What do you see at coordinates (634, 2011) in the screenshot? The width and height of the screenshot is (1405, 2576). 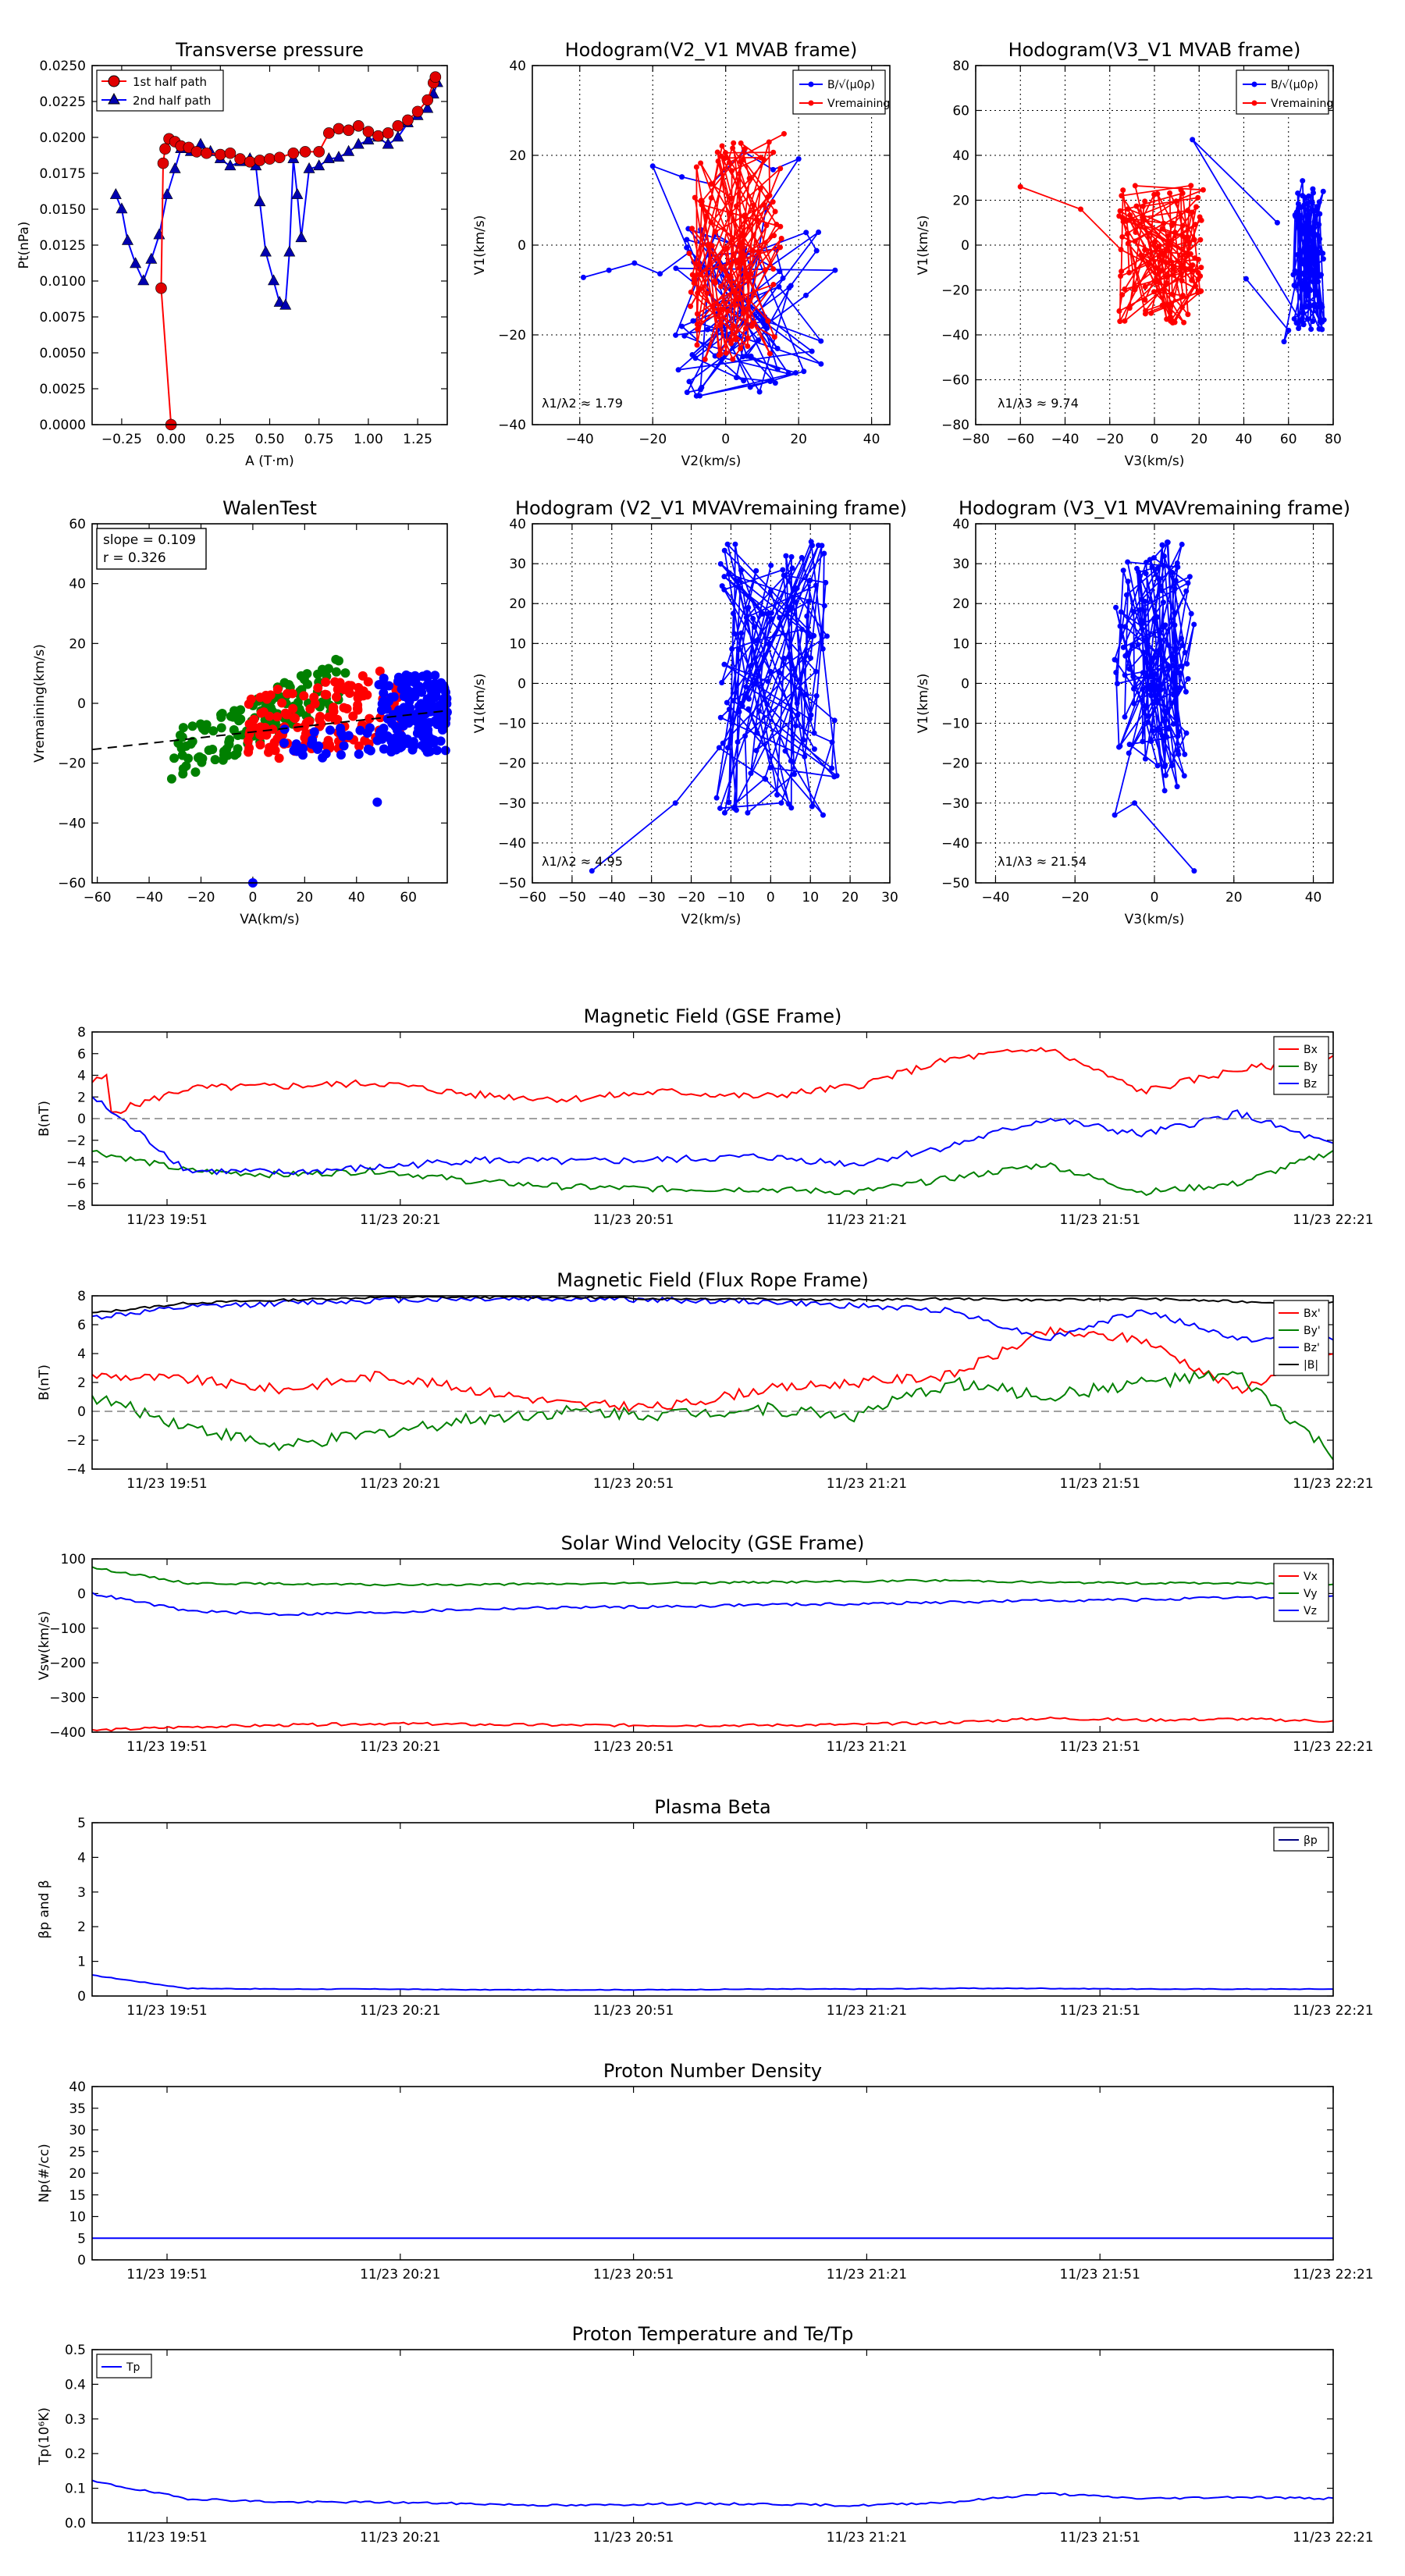 I see `beta-xtick-label: 11/23 20:51` at bounding box center [634, 2011].